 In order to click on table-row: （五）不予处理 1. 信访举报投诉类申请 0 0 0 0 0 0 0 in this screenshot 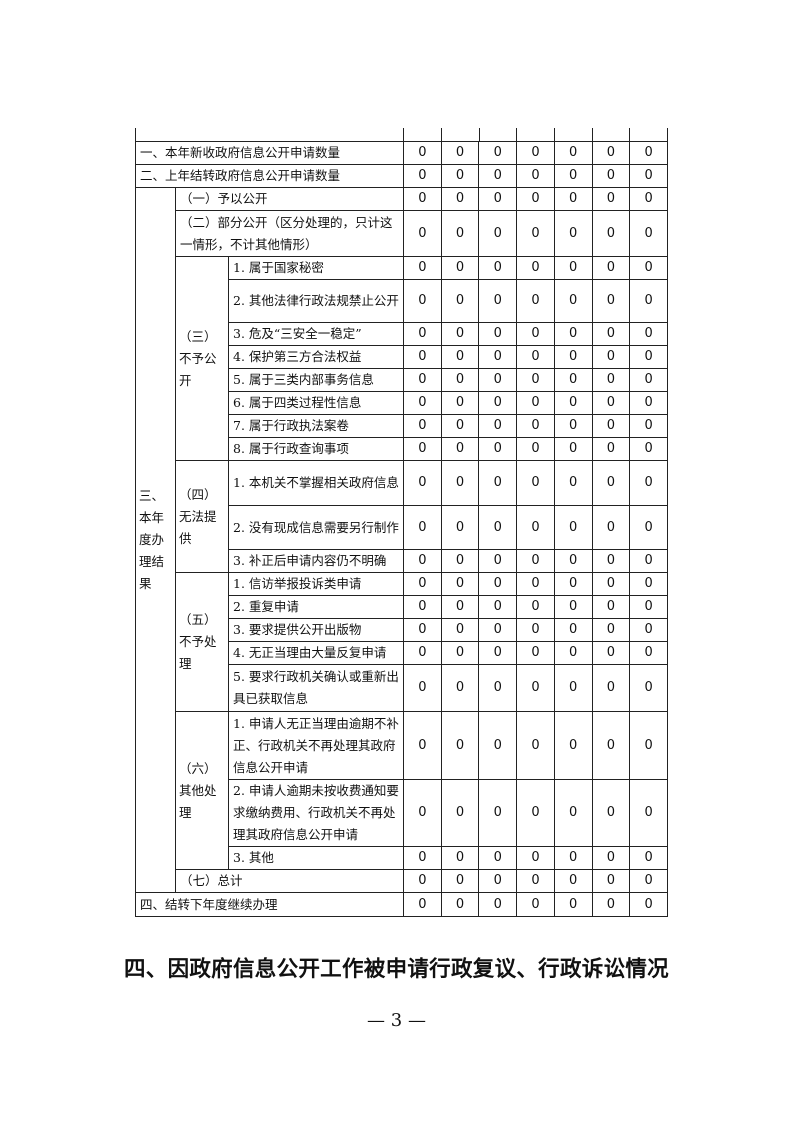, I will do `click(402, 642)`.